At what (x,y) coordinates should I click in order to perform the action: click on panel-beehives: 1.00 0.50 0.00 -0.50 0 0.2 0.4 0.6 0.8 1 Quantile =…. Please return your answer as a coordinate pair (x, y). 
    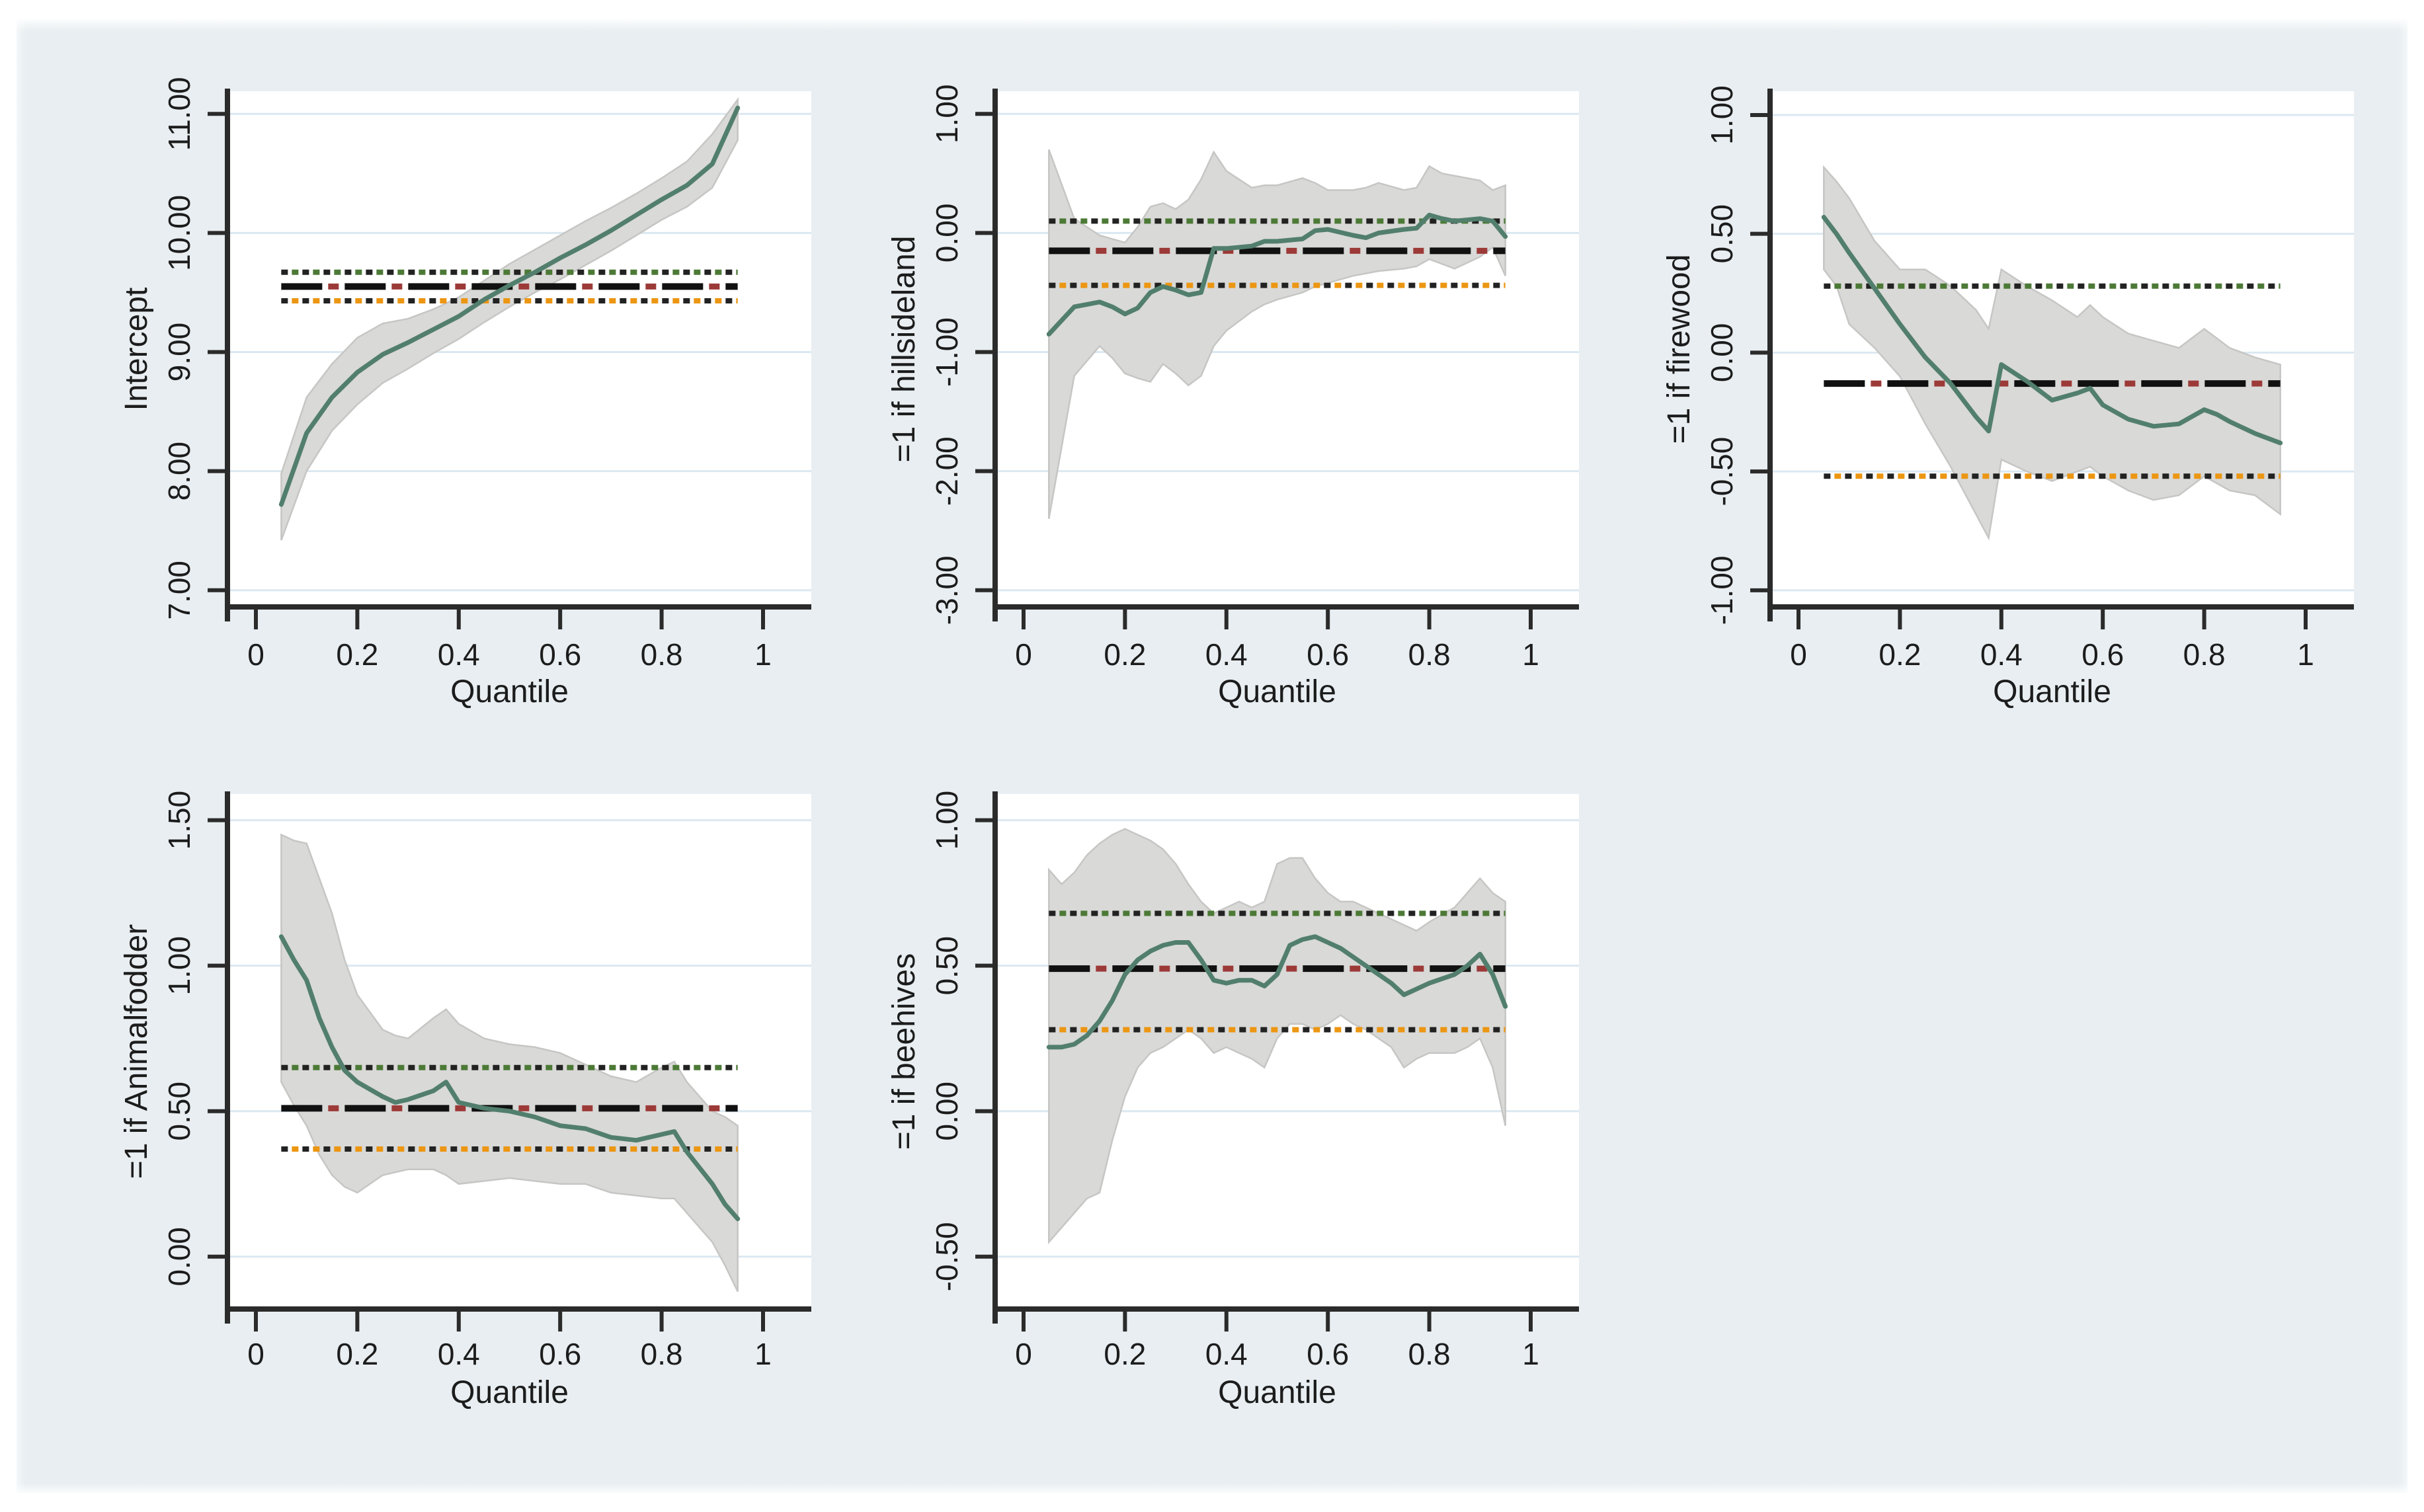
    Looking at the image, I should click on (1233, 1101).